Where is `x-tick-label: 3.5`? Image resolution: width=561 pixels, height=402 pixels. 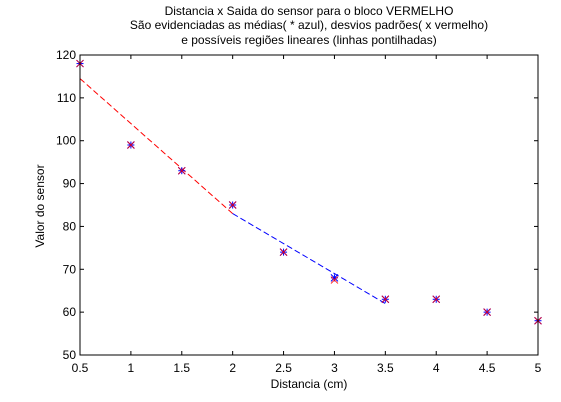 x-tick-label: 3.5 is located at coordinates (385, 368).